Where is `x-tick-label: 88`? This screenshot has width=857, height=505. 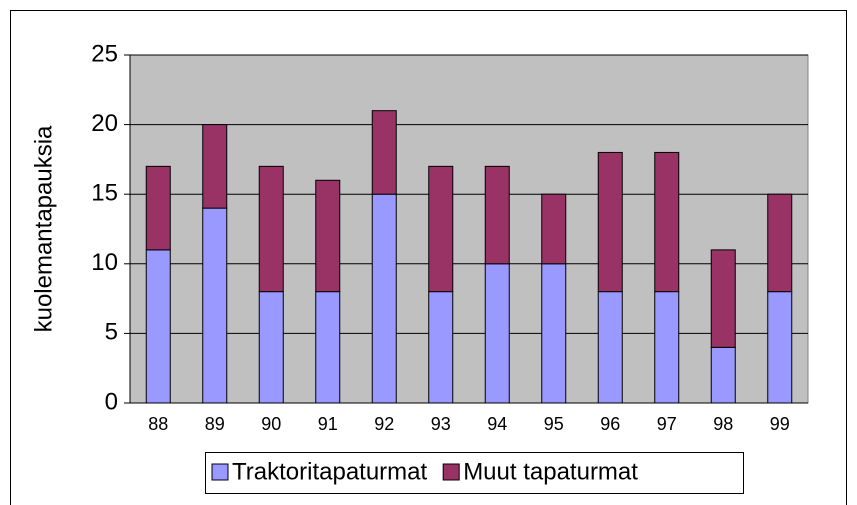
x-tick-label: 88 is located at coordinates (158, 424).